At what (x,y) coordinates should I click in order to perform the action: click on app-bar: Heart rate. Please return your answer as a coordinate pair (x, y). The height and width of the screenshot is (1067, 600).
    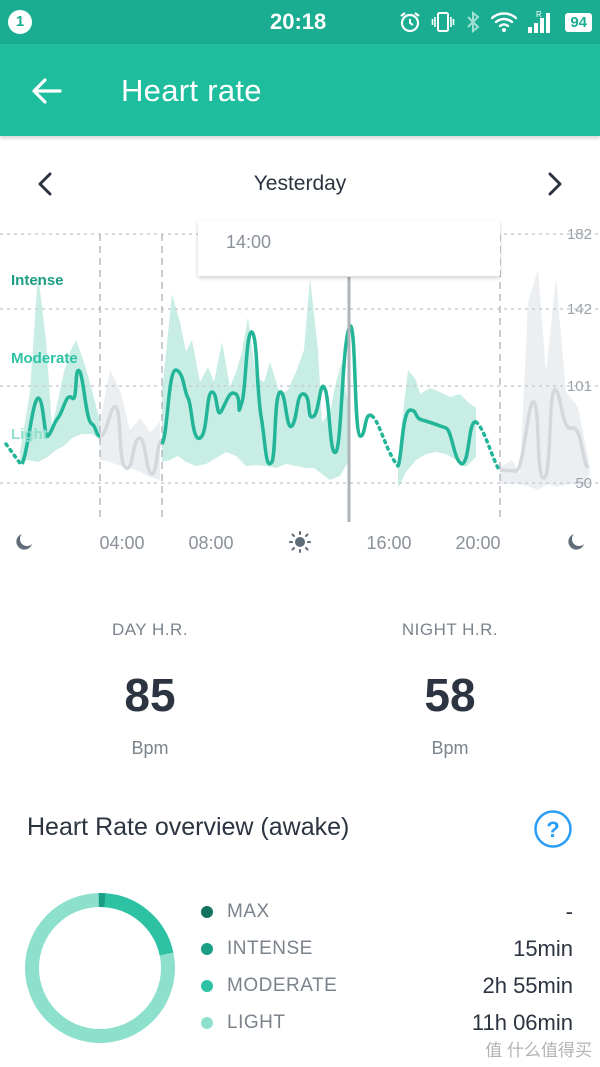
    Looking at the image, I should click on (300, 90).